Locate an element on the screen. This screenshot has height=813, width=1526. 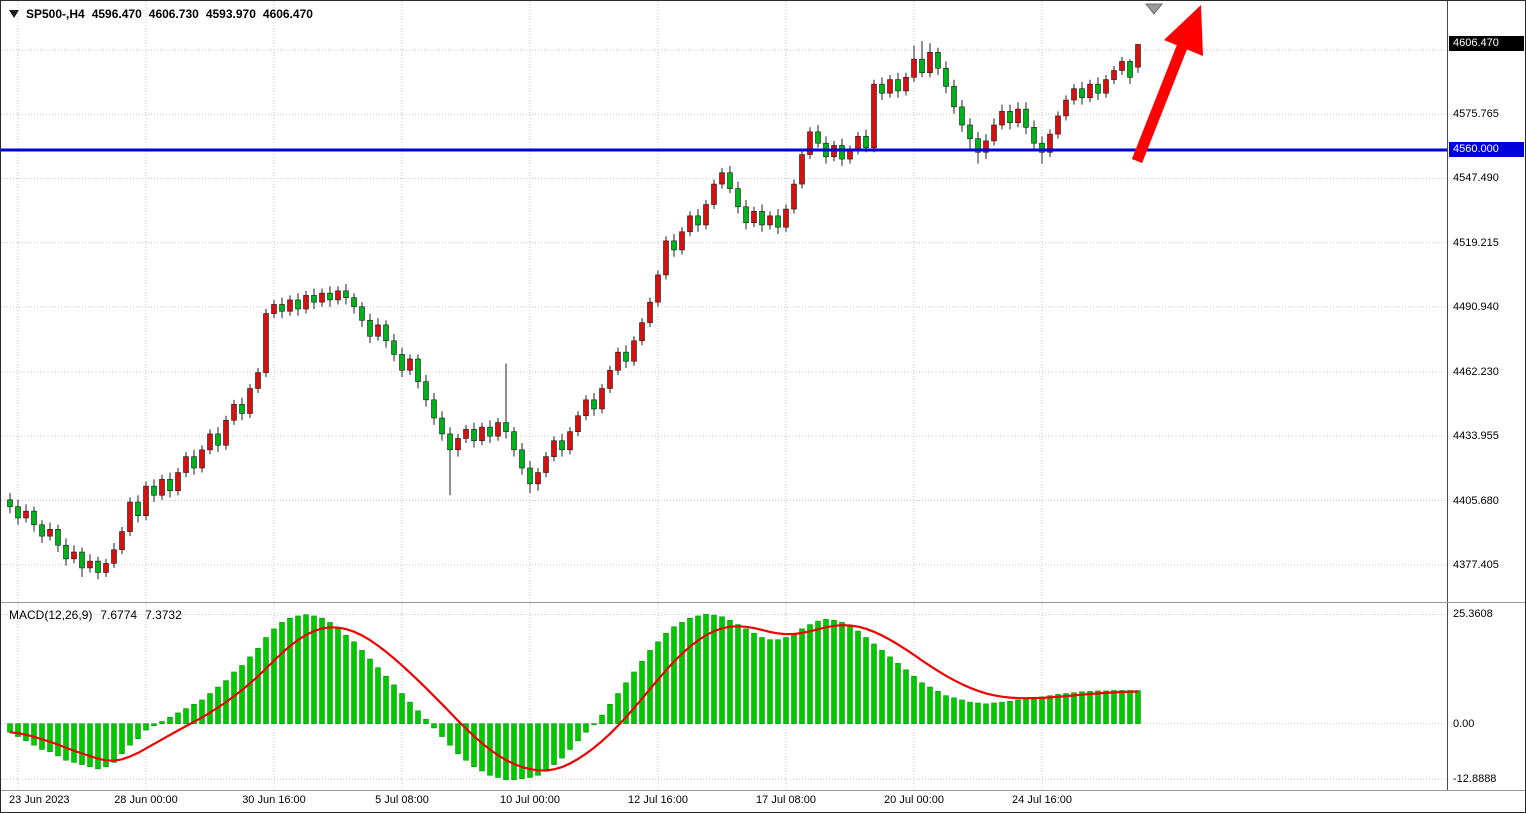
time-axis-label: 10 Jul 00:00 is located at coordinates (530, 800).